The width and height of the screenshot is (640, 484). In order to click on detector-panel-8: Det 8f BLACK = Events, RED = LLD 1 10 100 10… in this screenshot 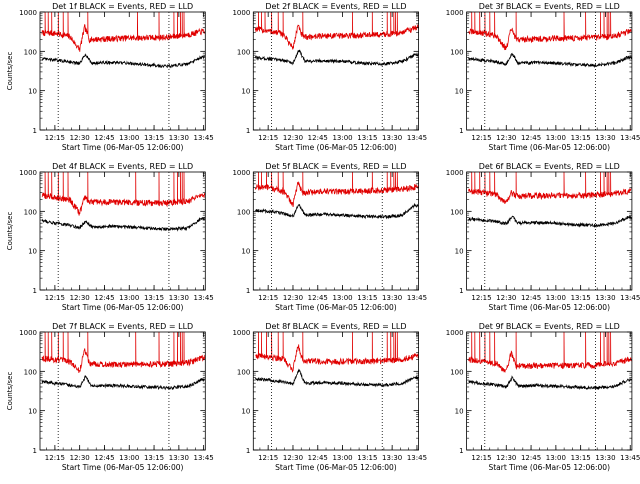, I will do `click(329, 397)`.